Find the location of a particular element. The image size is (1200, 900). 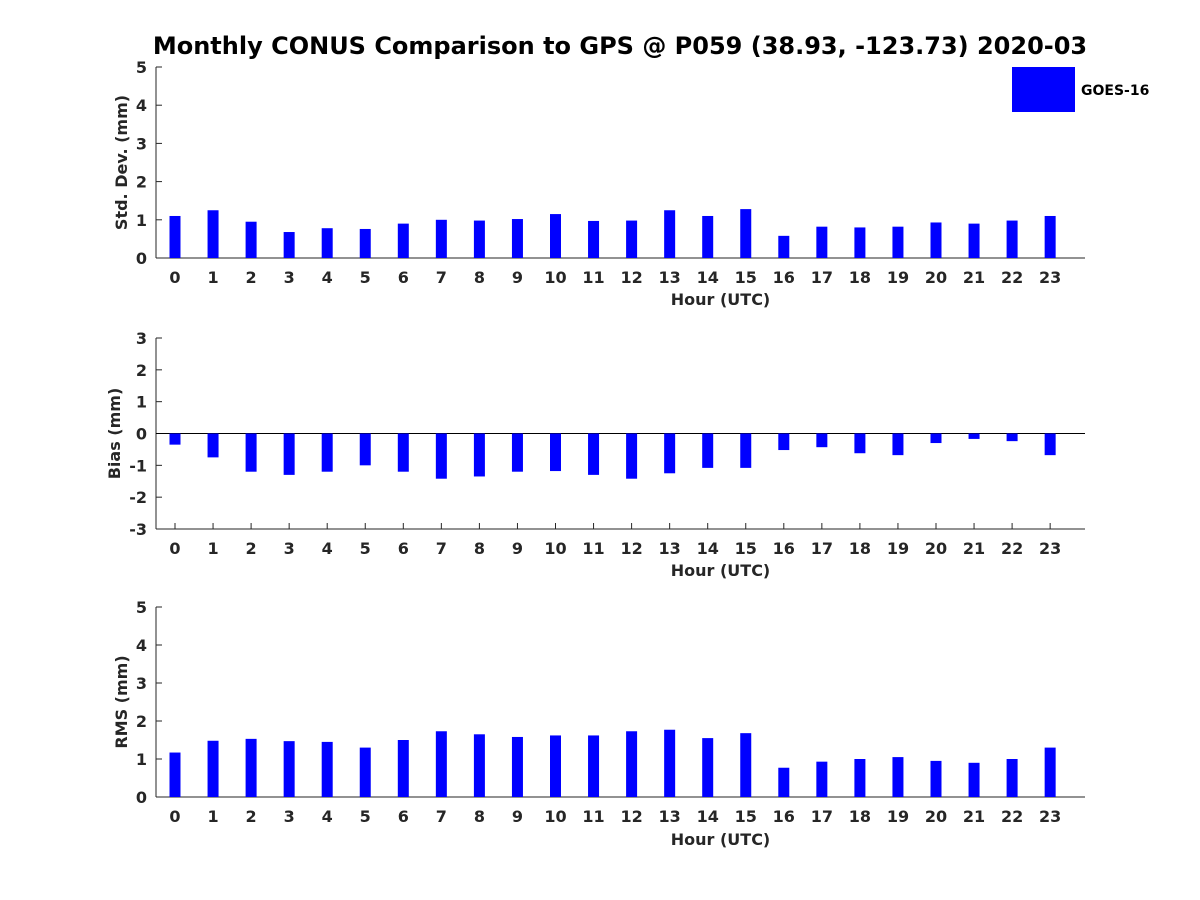

bias-y-axis-label: Bias (mm) is located at coordinates (114, 434).